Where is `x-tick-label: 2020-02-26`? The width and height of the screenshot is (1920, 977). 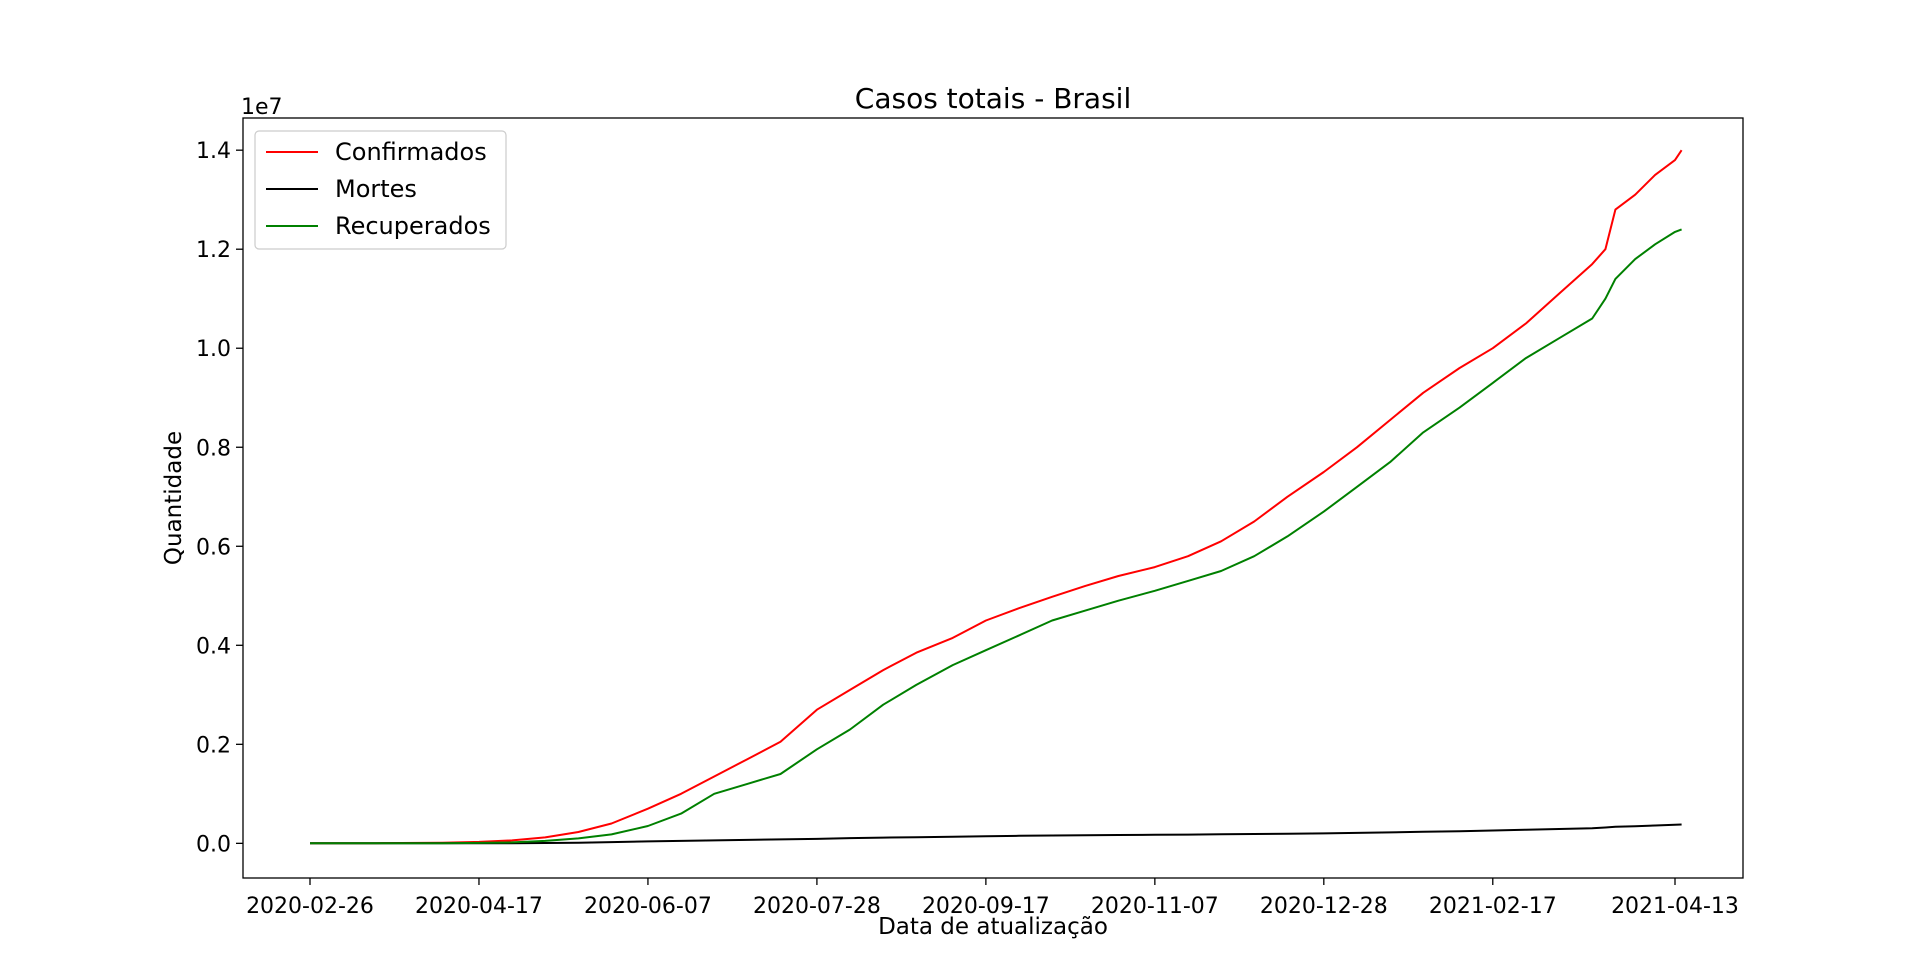
x-tick-label: 2020-02-26 is located at coordinates (310, 906).